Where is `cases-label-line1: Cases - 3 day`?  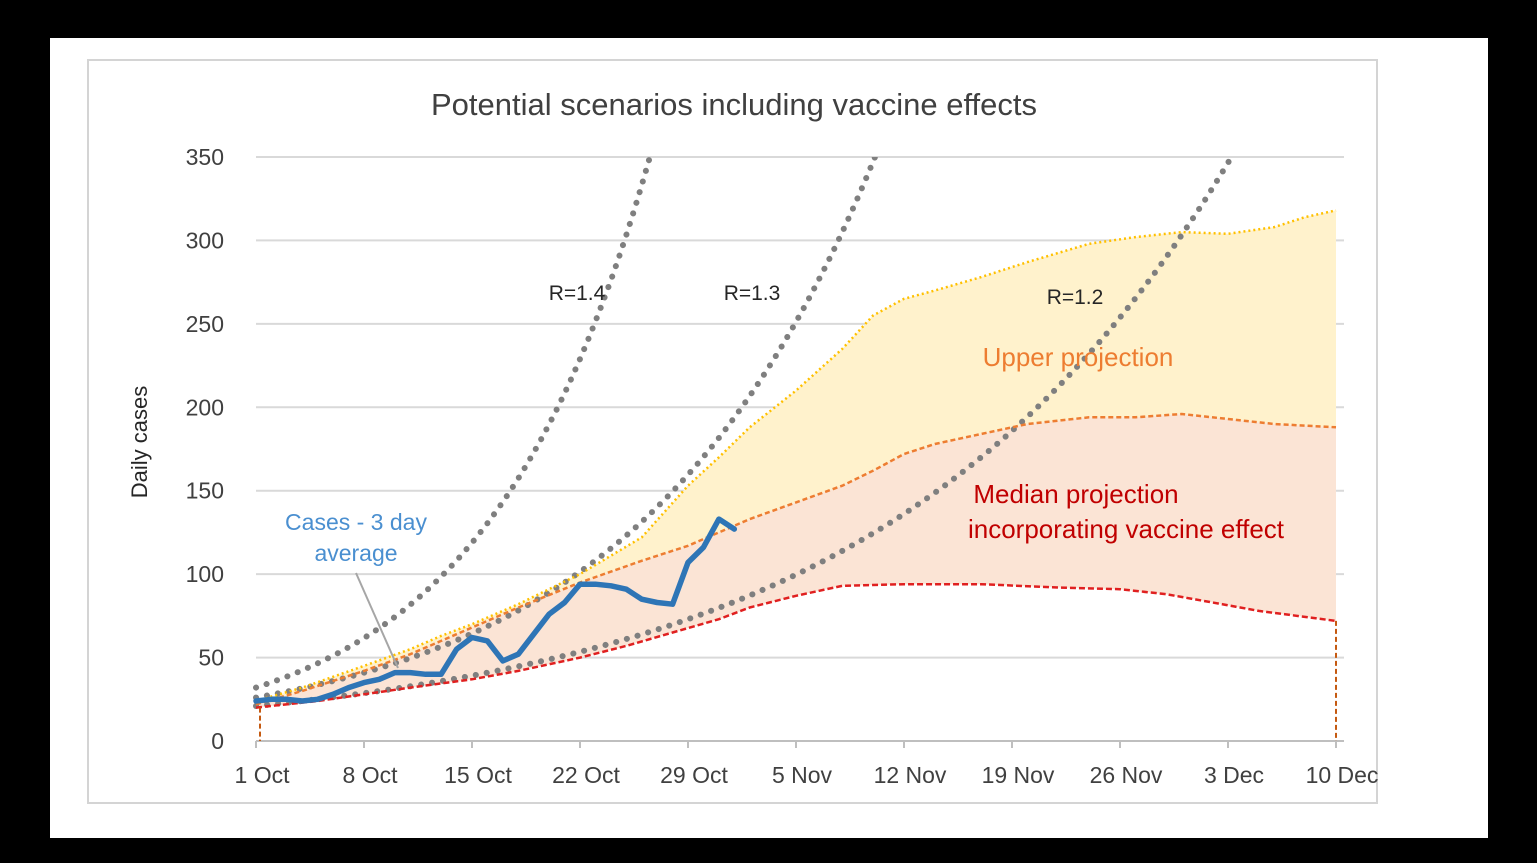
cases-label-line1: Cases - 3 day is located at coordinates (356, 522).